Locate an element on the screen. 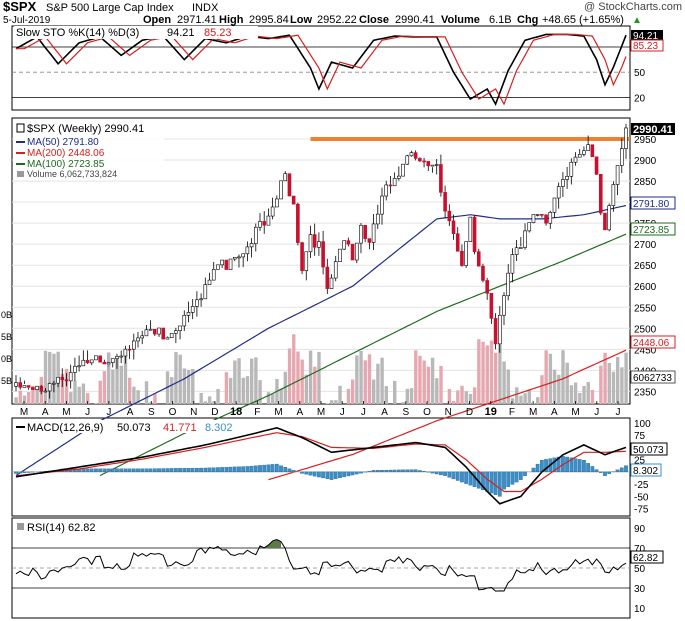 The height and width of the screenshot is (621, 685). x-axis-label: 19 is located at coordinates (491, 412).